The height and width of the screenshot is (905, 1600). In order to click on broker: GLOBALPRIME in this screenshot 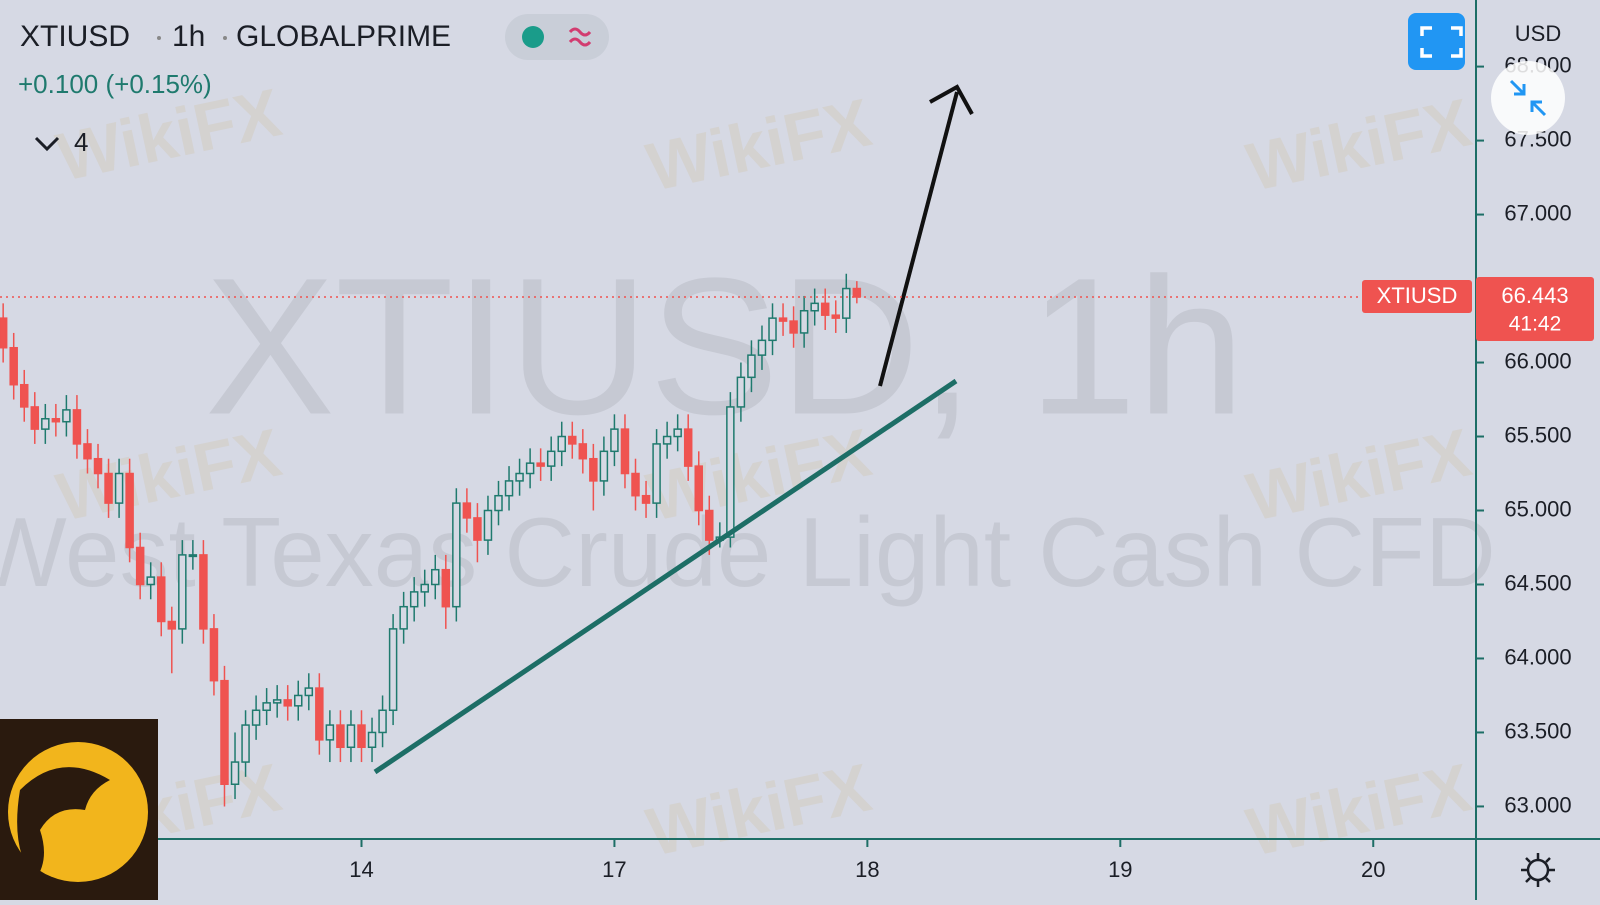, I will do `click(343, 36)`.